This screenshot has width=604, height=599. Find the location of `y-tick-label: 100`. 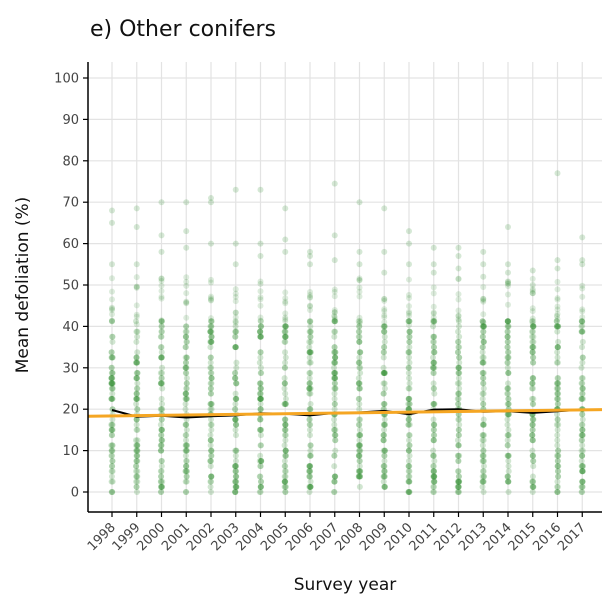

y-tick-label: 100 is located at coordinates (66, 79).